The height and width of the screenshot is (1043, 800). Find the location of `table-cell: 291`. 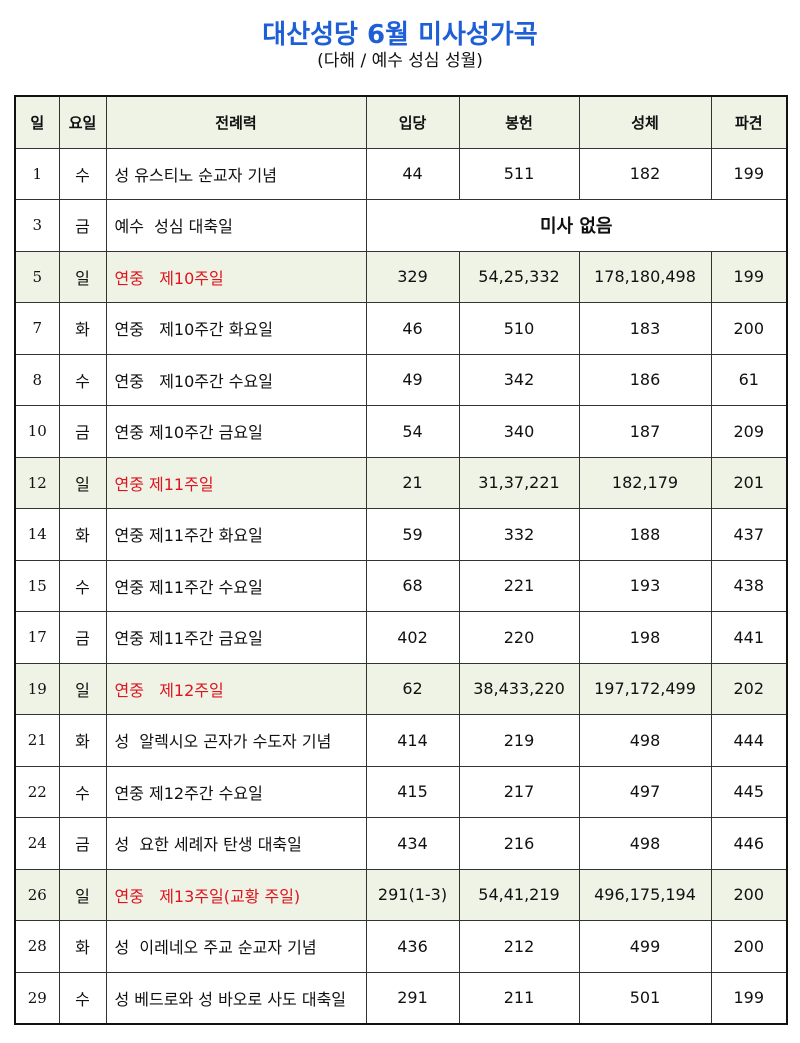

table-cell: 291 is located at coordinates (412, 998).